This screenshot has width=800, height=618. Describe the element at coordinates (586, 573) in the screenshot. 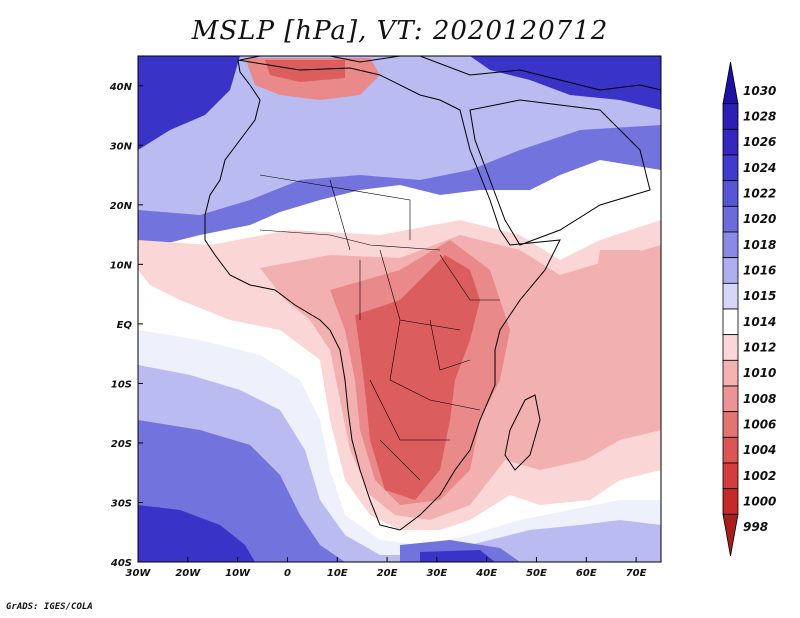

I see `lon-tick-label: 60E` at that location.